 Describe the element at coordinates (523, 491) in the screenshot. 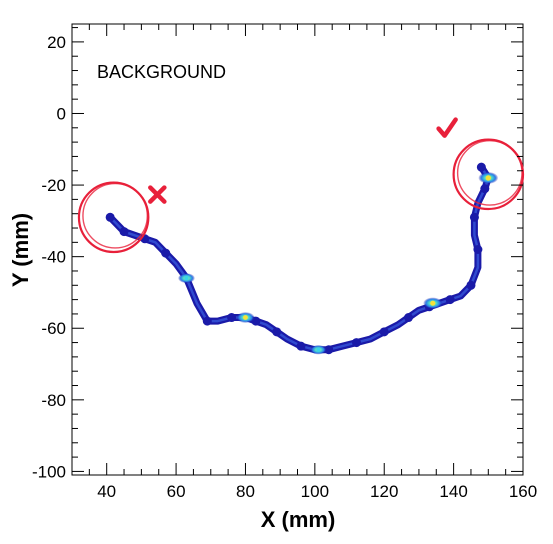

I see `x-tick-label: 160` at that location.